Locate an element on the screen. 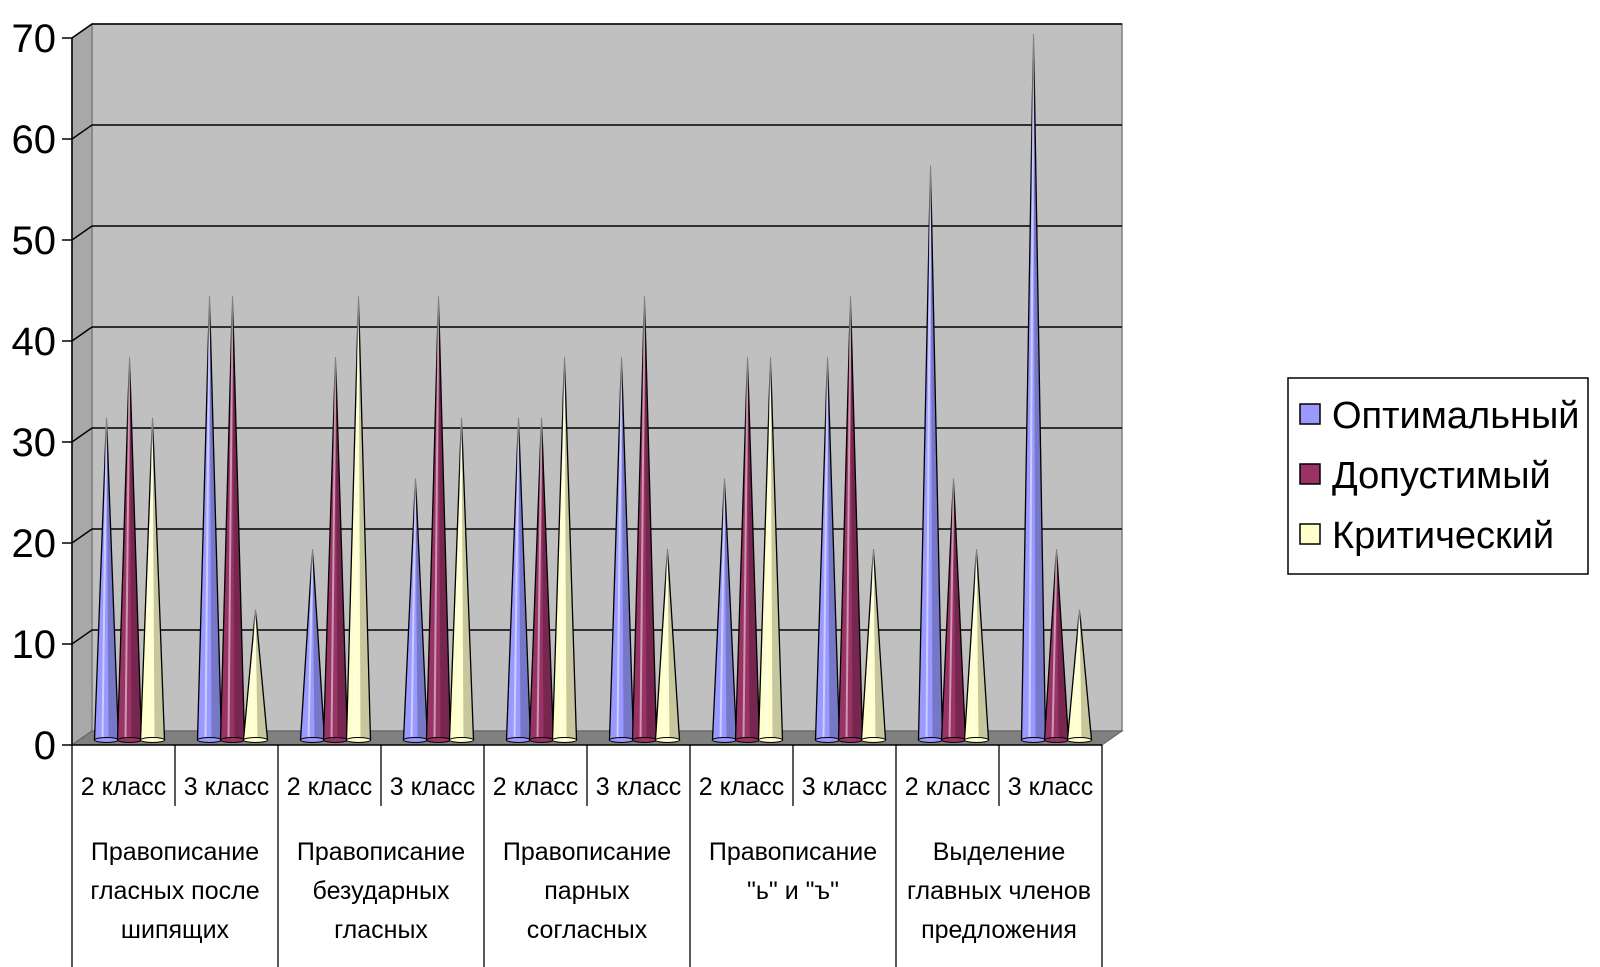  x-group-label: безударных is located at coordinates (381, 891).